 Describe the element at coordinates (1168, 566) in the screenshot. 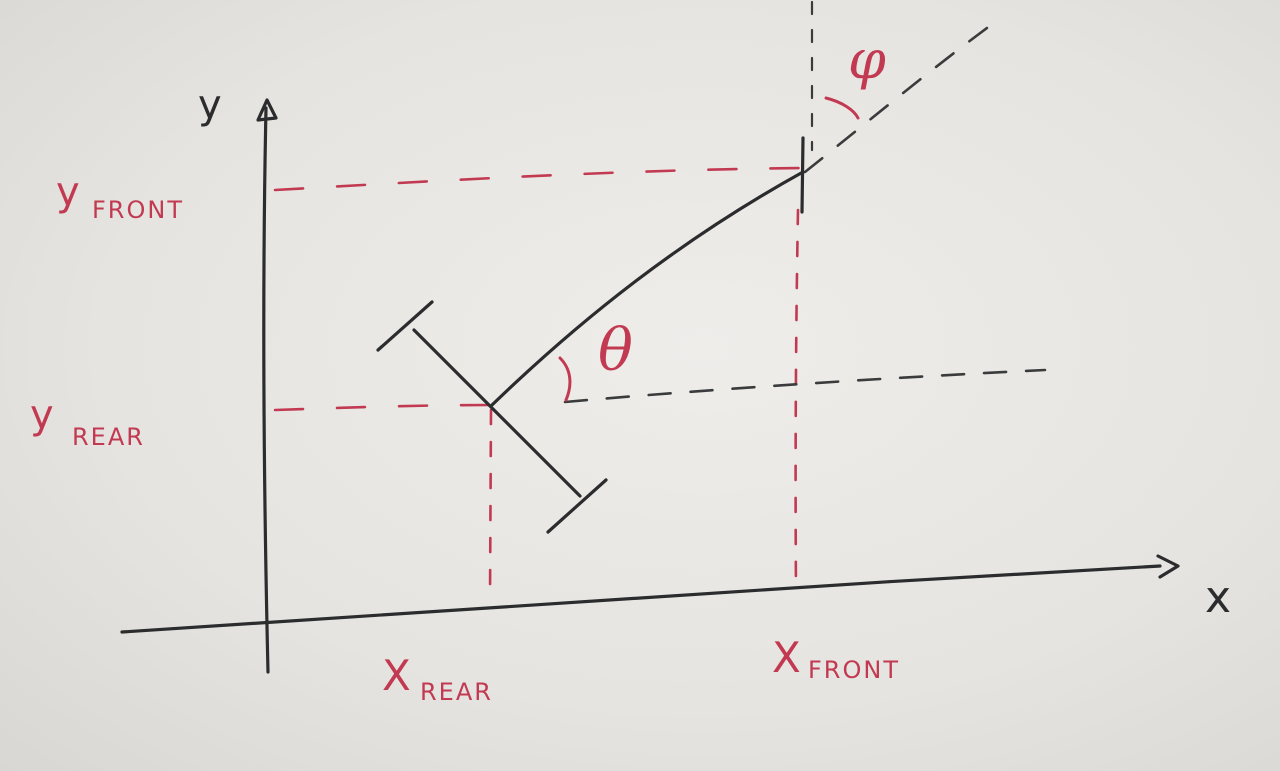

I see `x-axis-arrowhead` at that location.